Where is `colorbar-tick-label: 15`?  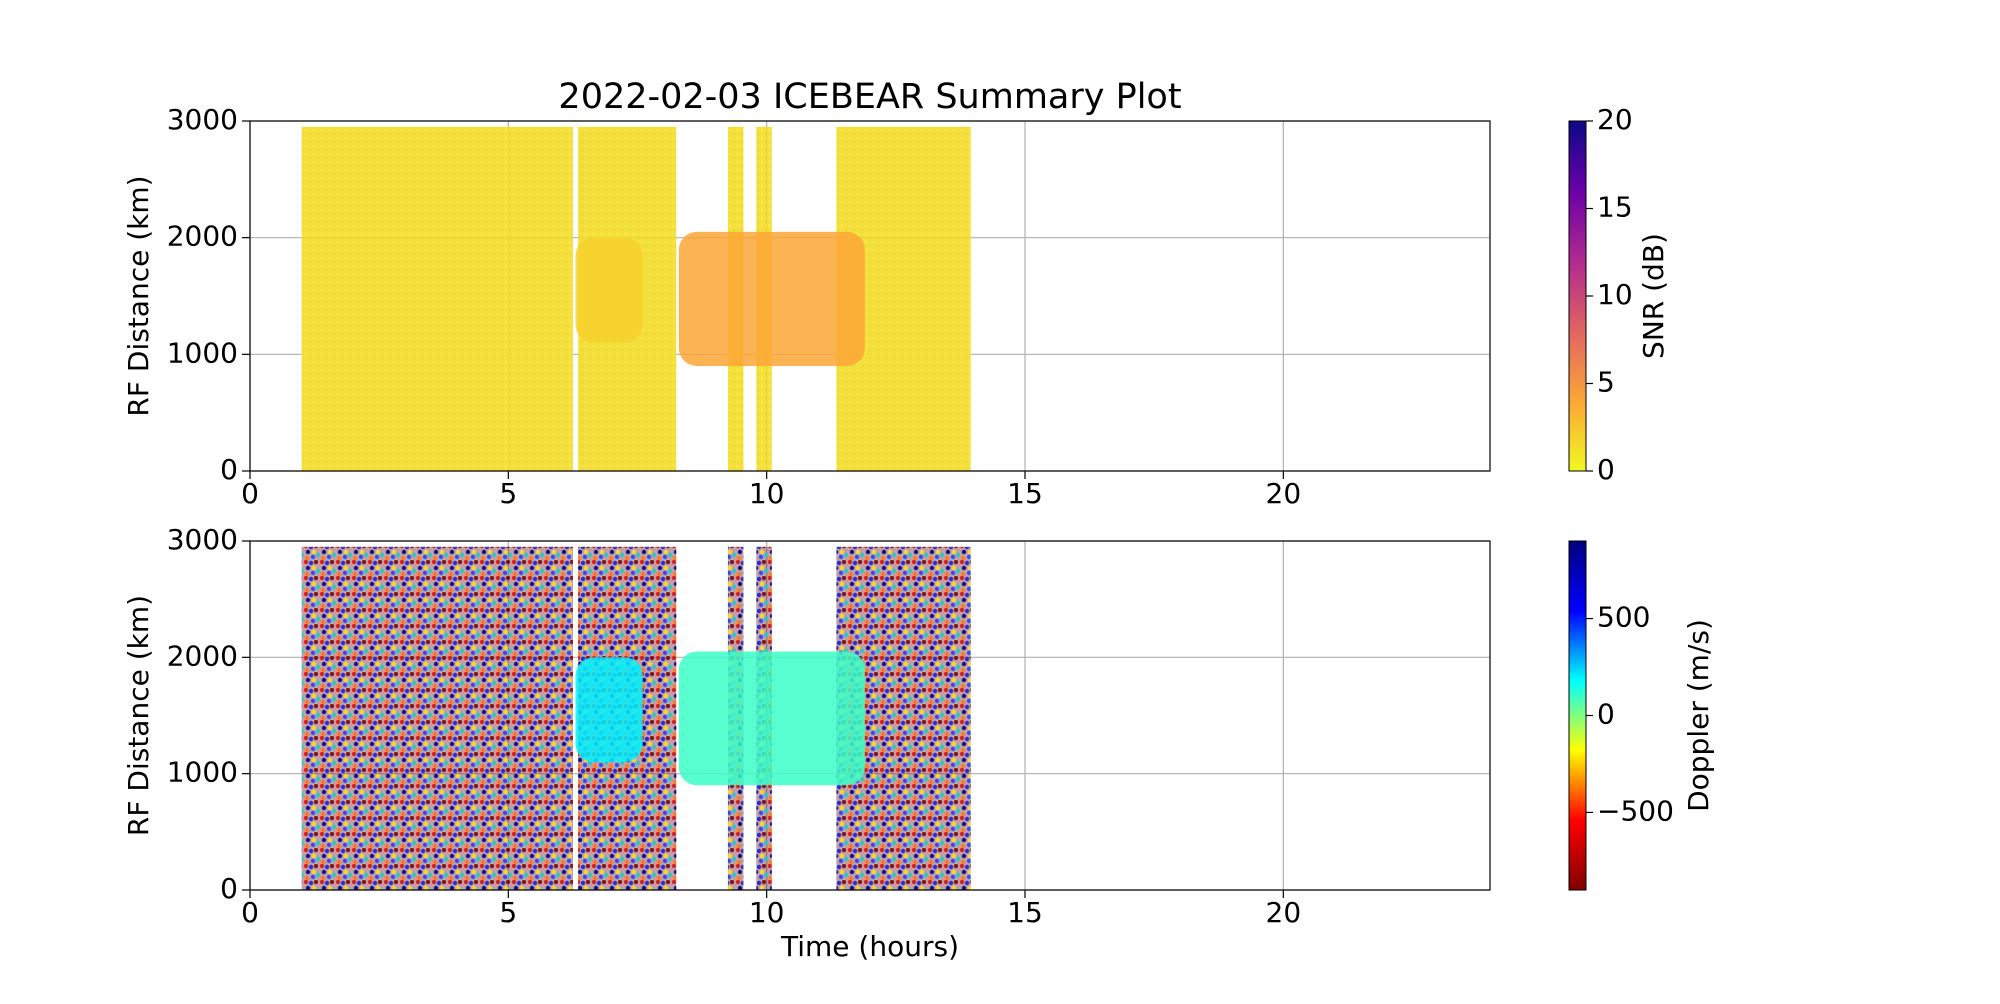
colorbar-tick-label: 15 is located at coordinates (1615, 207).